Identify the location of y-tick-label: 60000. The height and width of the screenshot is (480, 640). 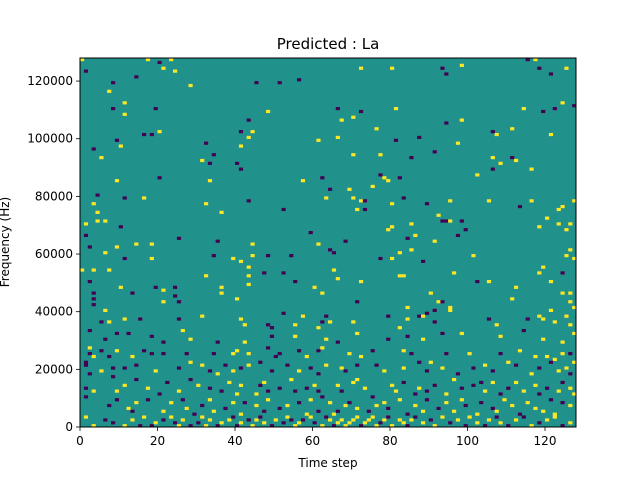
(54, 254).